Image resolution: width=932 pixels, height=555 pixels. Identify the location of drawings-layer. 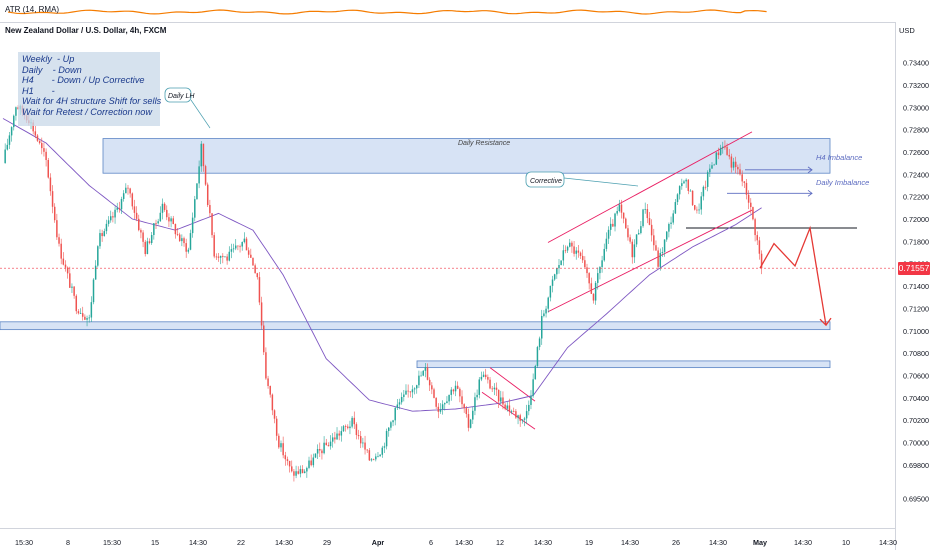
(414, 143).